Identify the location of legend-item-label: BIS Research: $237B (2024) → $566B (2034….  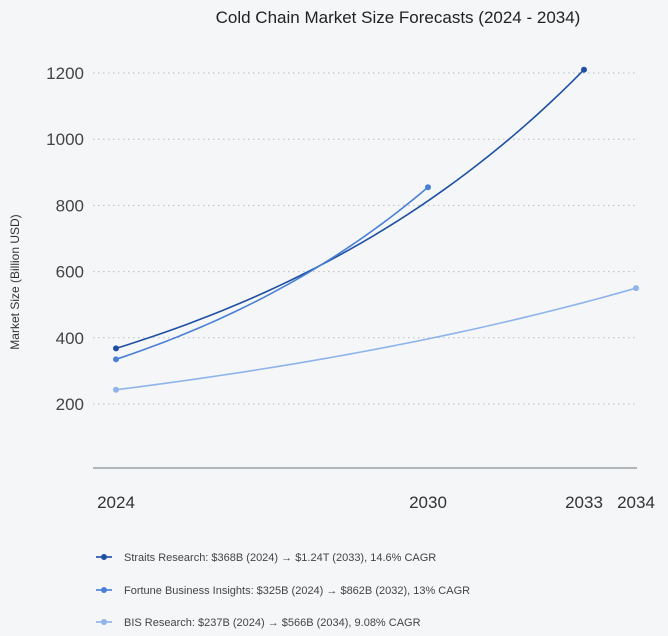
(272, 623).